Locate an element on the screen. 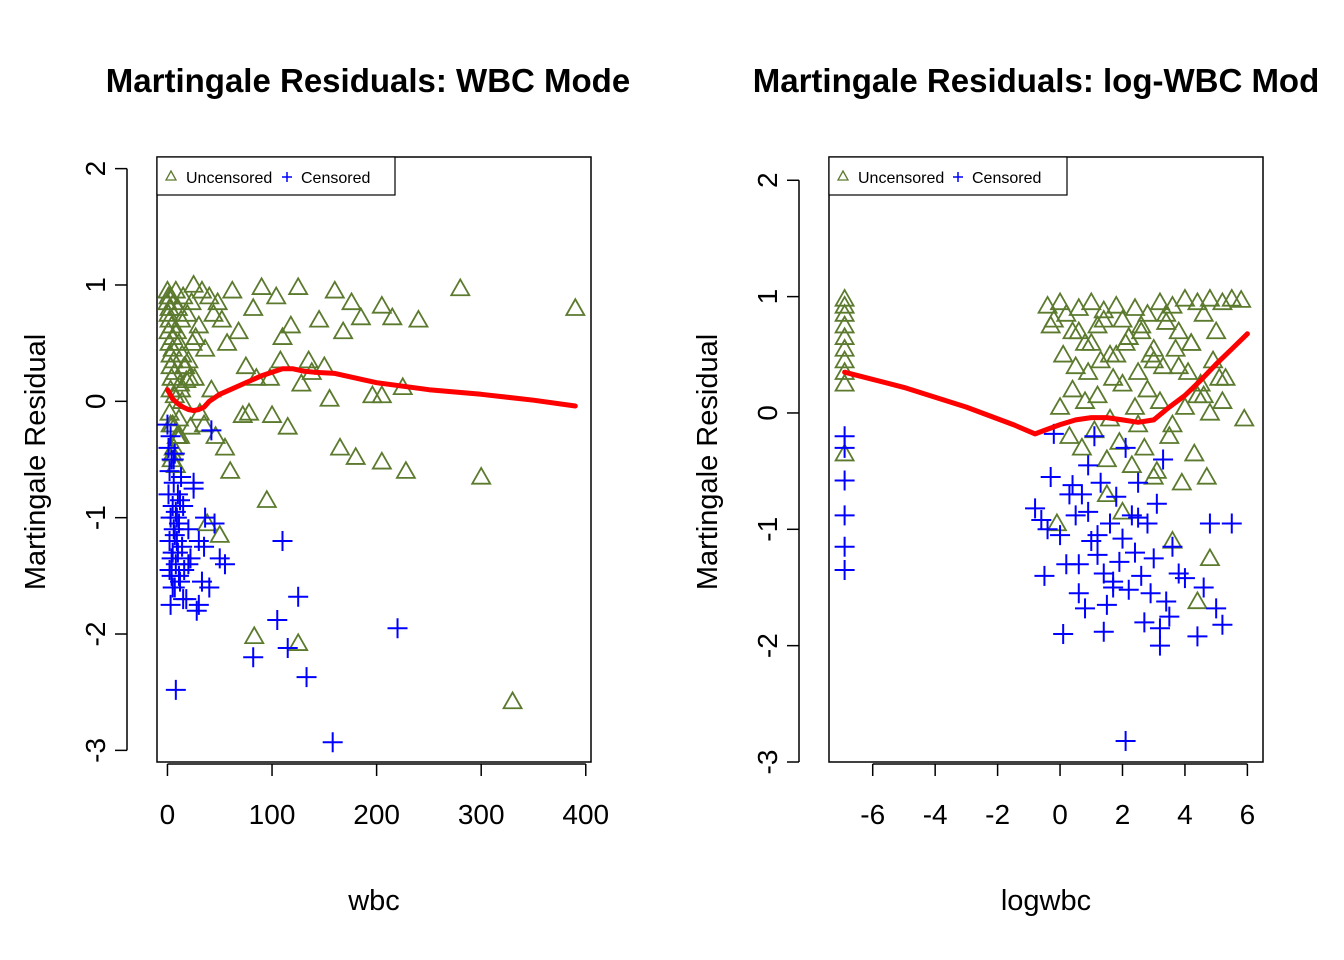  x-tick-label: 100 is located at coordinates (272, 814).